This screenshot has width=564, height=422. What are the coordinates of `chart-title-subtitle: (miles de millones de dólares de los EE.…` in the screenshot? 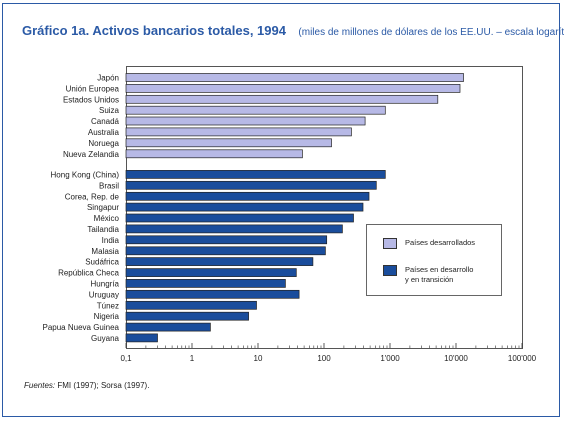 It's located at (431, 32).